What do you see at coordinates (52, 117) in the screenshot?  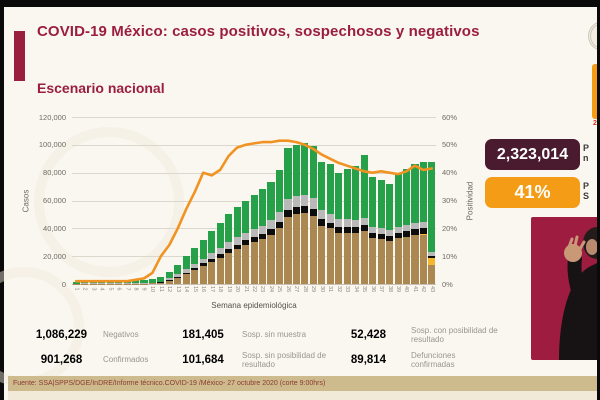 I see `y-tick-left: 120,000` at bounding box center [52, 117].